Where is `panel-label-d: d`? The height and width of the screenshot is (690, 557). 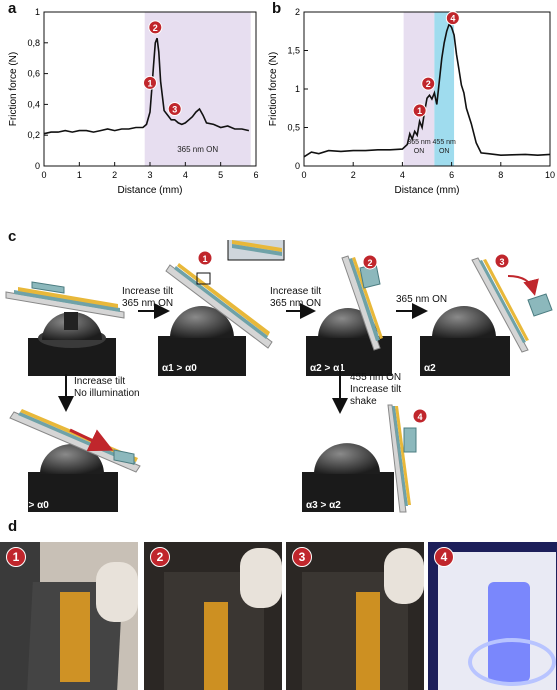 panel-label-d: d is located at coordinates (13, 526).